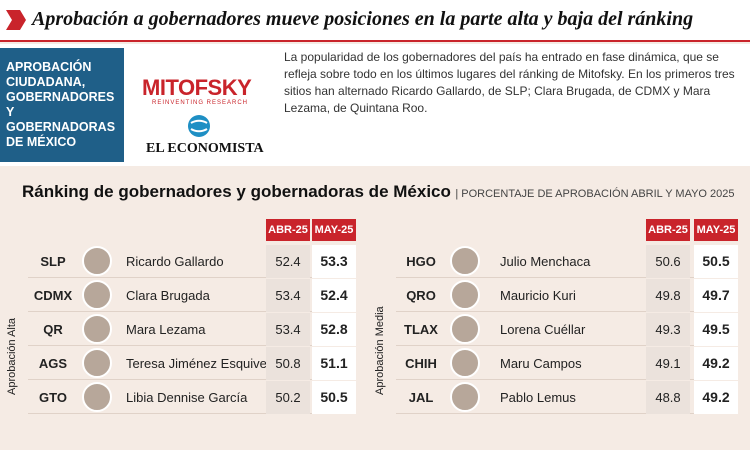  Describe the element at coordinates (668, 363) in the screenshot. I see `value-abr: 49.1` at that location.